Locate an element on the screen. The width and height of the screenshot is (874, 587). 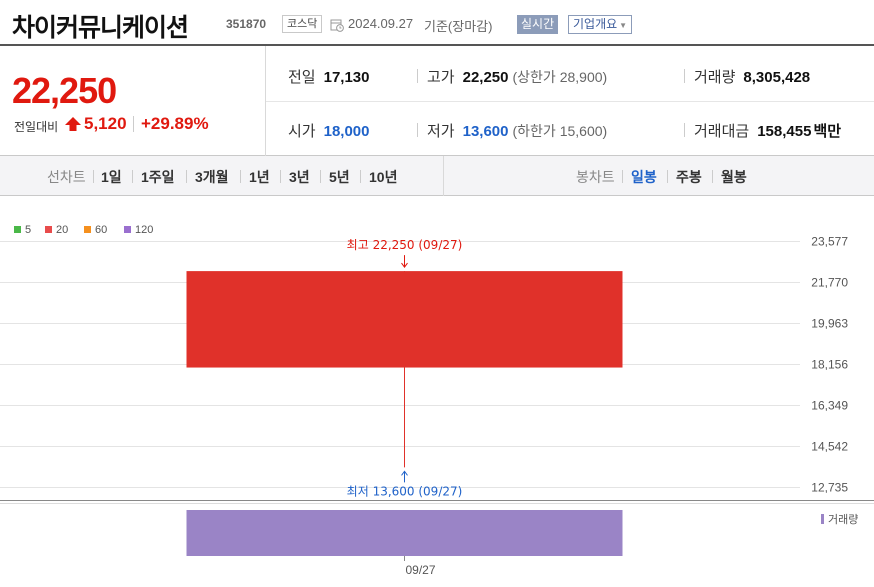
legend-item-5: 5 is located at coordinates (22, 230).